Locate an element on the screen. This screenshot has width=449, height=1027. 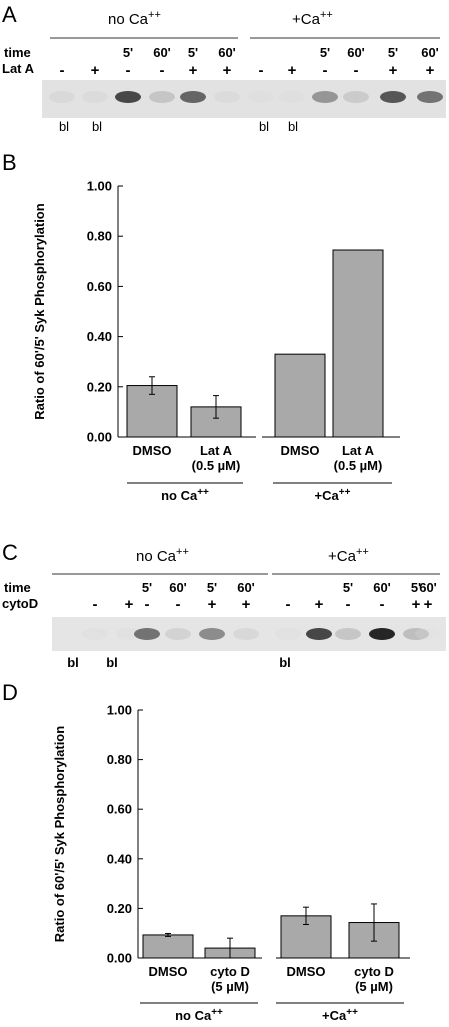
d-y-tick-label-0: 0.00 is located at coordinates (119, 958).